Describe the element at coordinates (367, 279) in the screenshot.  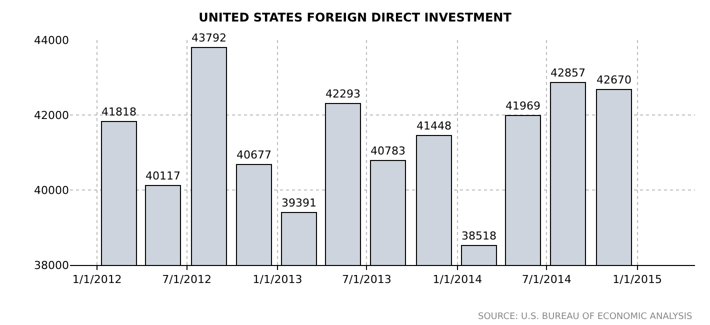
I see `x-tick-label: 7/1/2013` at that location.